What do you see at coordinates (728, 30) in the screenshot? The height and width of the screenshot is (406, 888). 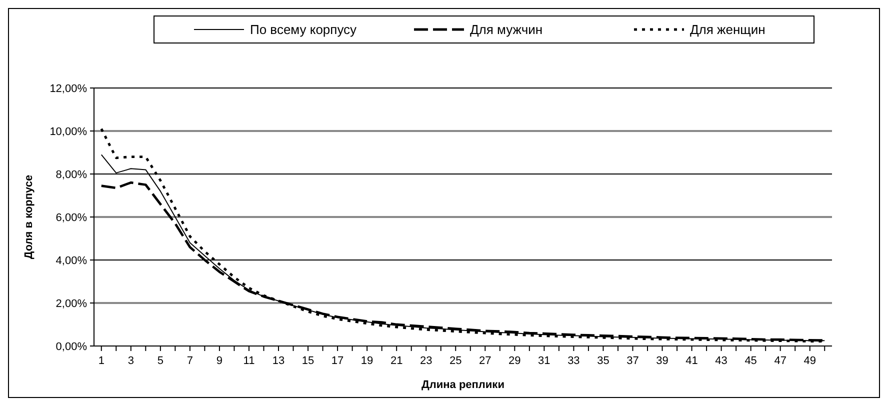 I see `legend-label: Для женщин` at bounding box center [728, 30].